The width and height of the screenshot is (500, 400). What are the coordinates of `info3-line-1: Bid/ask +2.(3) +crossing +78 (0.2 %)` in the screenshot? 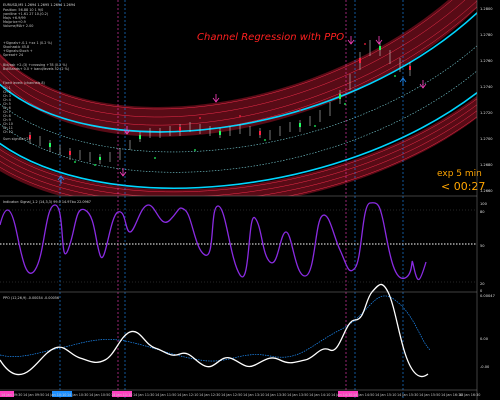 It's located at (35, 65).